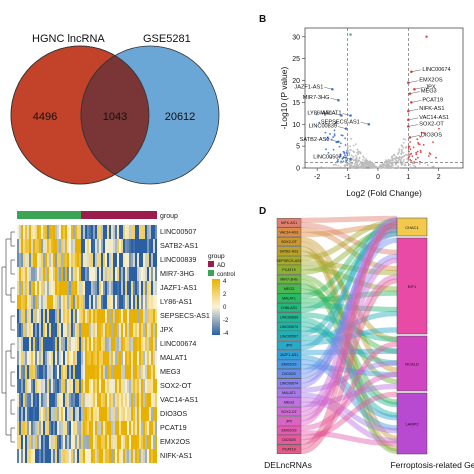 This screenshot has height=474, width=474. Describe the element at coordinates (289, 346) in the screenshot. I see `sankey-left-node-label: JPX` at that location.